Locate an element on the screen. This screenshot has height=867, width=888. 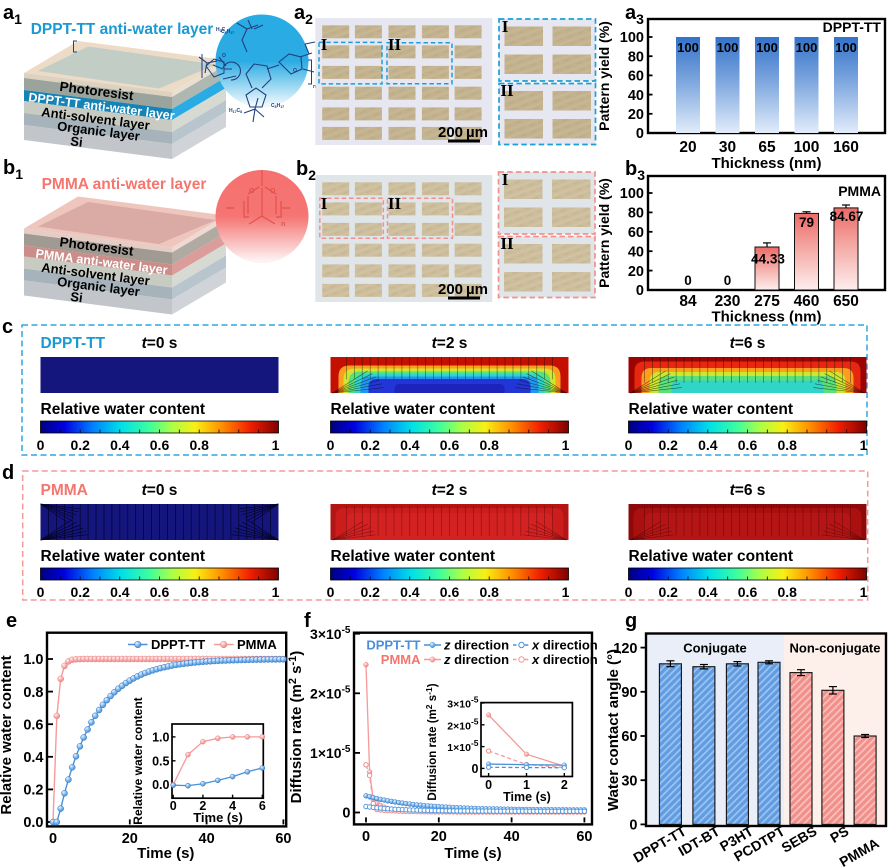
svg-text: 275 is located at coordinates (767, 301).